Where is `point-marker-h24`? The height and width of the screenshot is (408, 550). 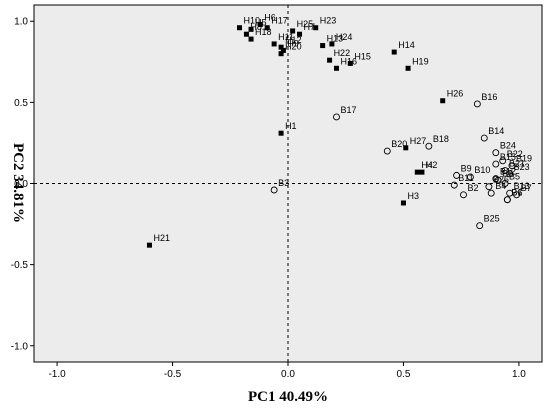
point-marker-h24 is located at coordinates (332, 44).